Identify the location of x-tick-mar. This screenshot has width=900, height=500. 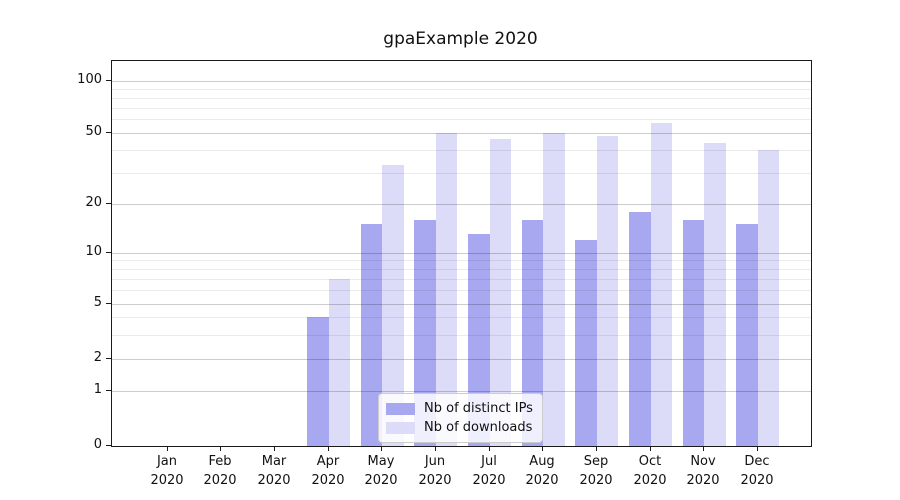
(274, 448).